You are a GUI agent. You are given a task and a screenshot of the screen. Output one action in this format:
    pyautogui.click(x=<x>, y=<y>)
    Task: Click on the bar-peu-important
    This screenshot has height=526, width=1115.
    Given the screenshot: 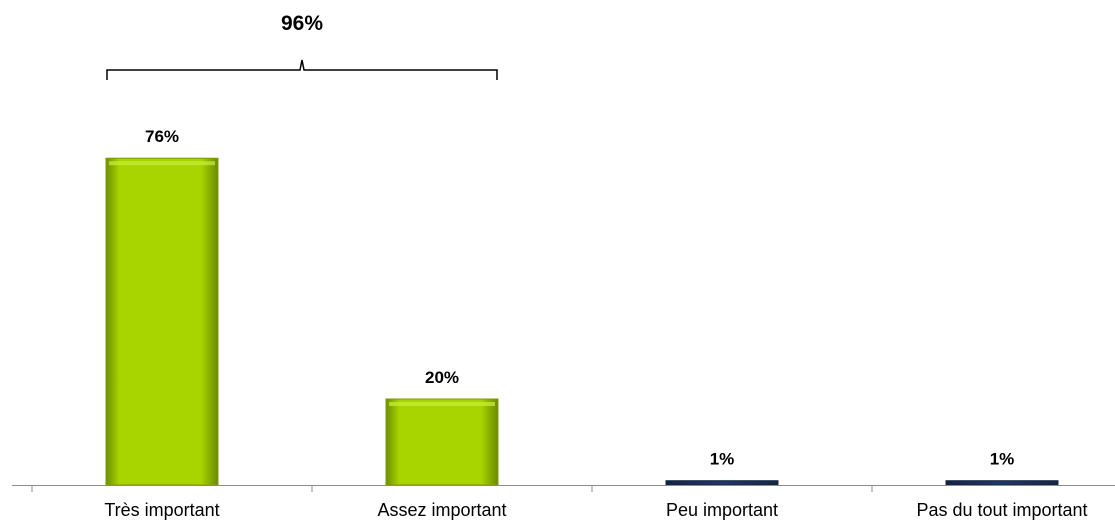 What is the action you would take?
    pyautogui.click(x=722, y=483)
    